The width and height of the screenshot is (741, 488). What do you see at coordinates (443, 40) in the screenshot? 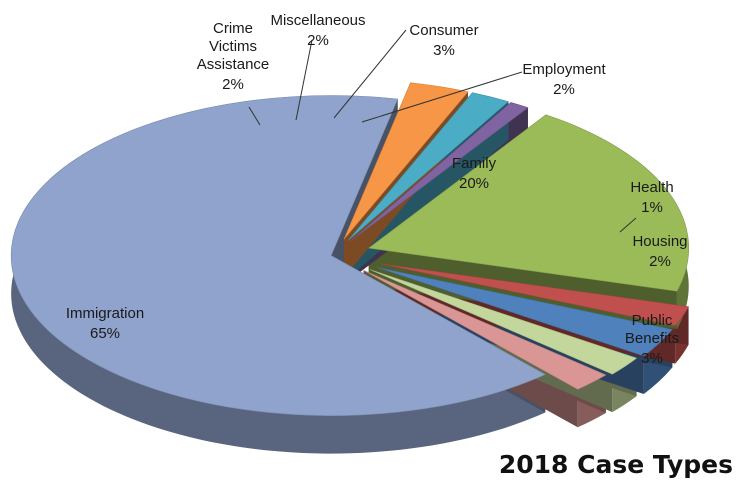
I see `slice-label-consumer: Consumer 3%` at bounding box center [443, 40].